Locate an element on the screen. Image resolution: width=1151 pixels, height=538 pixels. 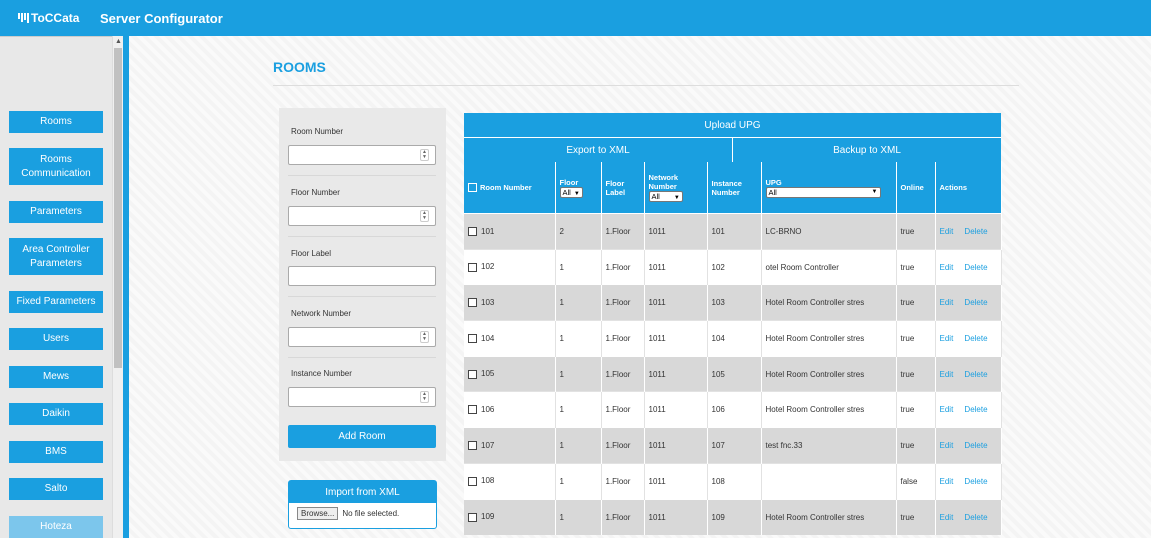
cell-instance: 105 is located at coordinates (734, 373).